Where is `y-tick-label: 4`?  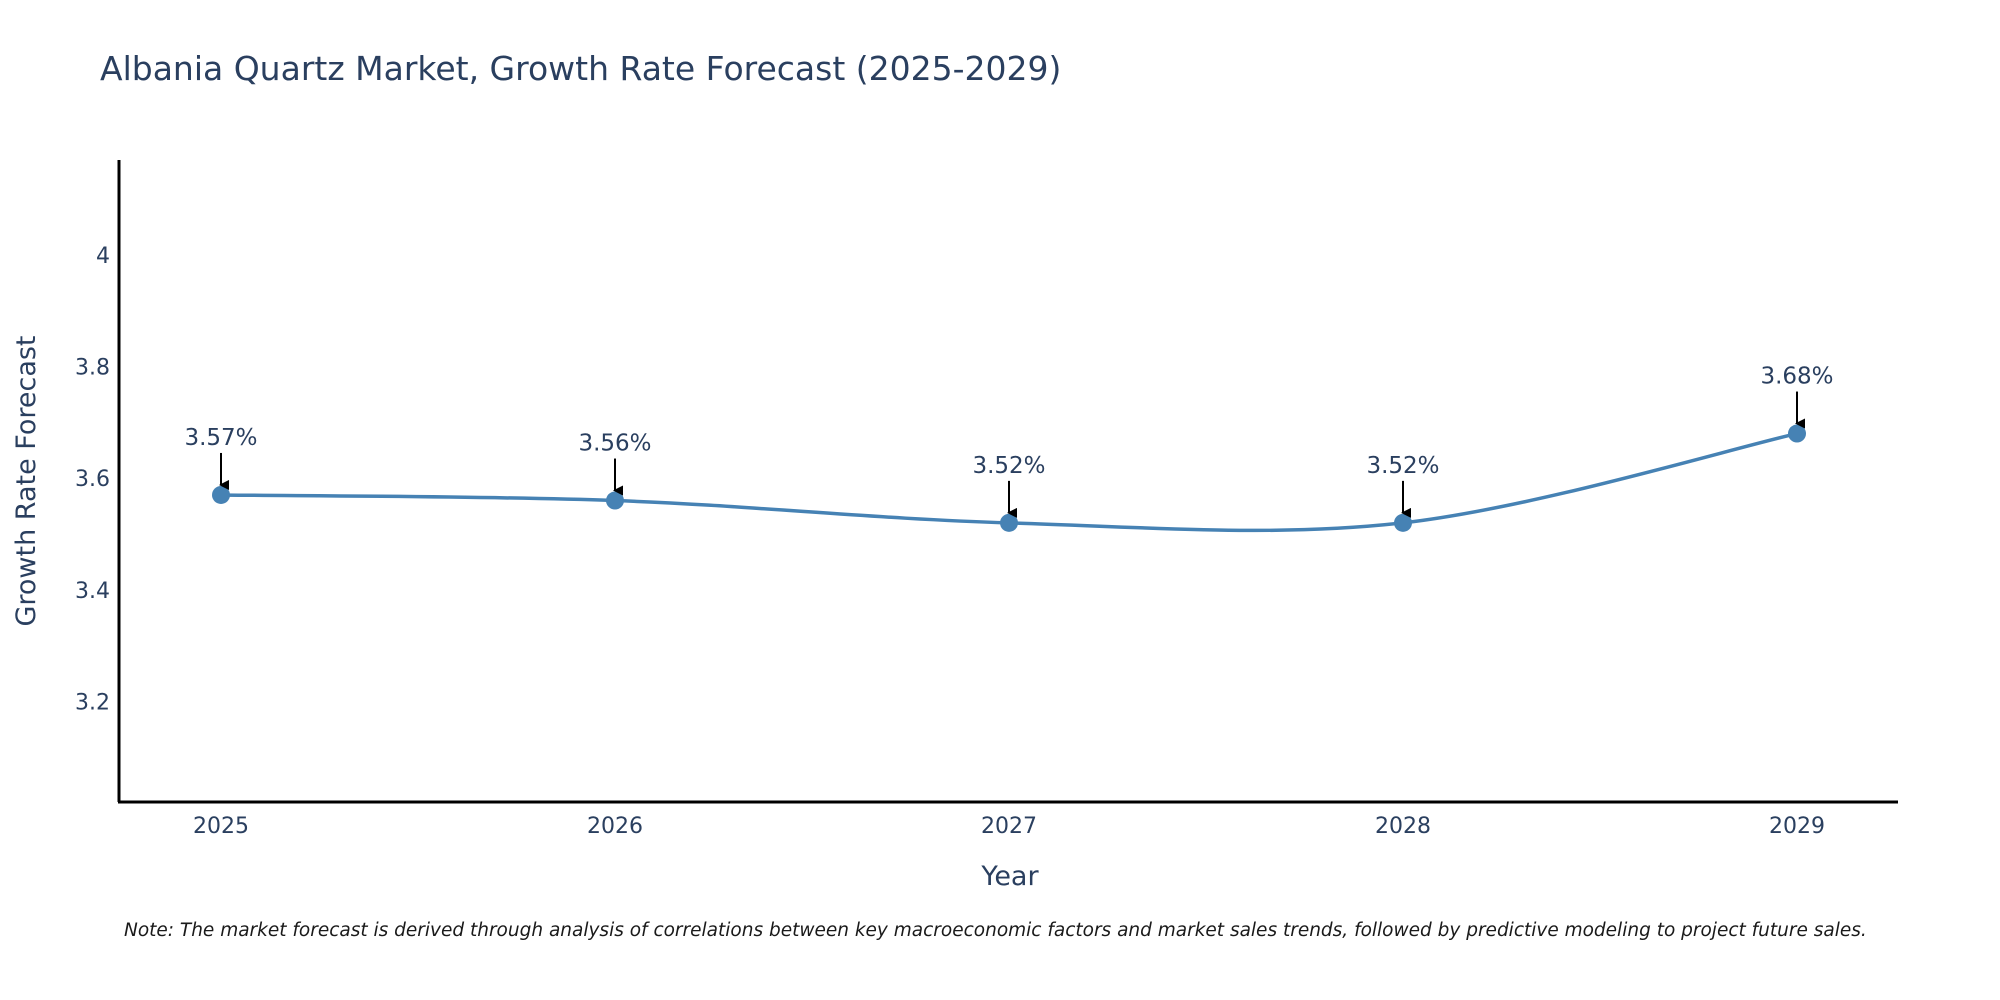 y-tick-label: 4 is located at coordinates (103, 256).